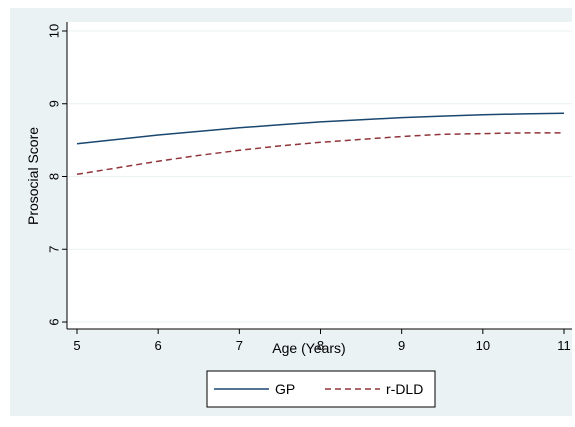 This screenshot has height=427, width=575. What do you see at coordinates (320, 128) in the screenshot?
I see `series-line-gp` at bounding box center [320, 128].